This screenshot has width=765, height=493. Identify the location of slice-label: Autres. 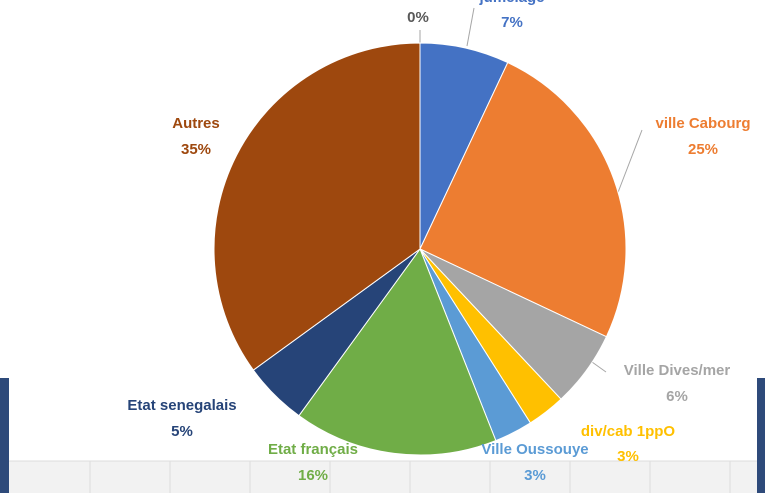
(196, 123).